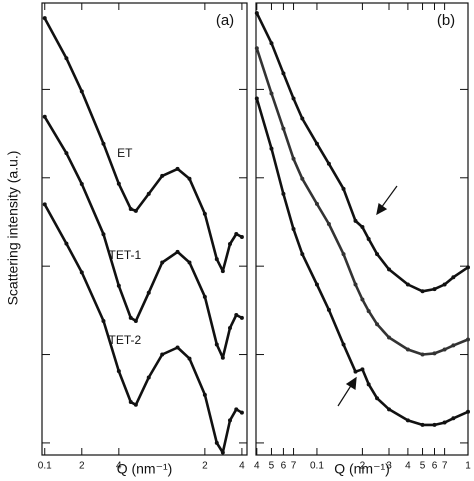 The width and height of the screenshot is (474, 481). Describe the element at coordinates (367, 296) in the screenshot. I see `arrow` at that location.